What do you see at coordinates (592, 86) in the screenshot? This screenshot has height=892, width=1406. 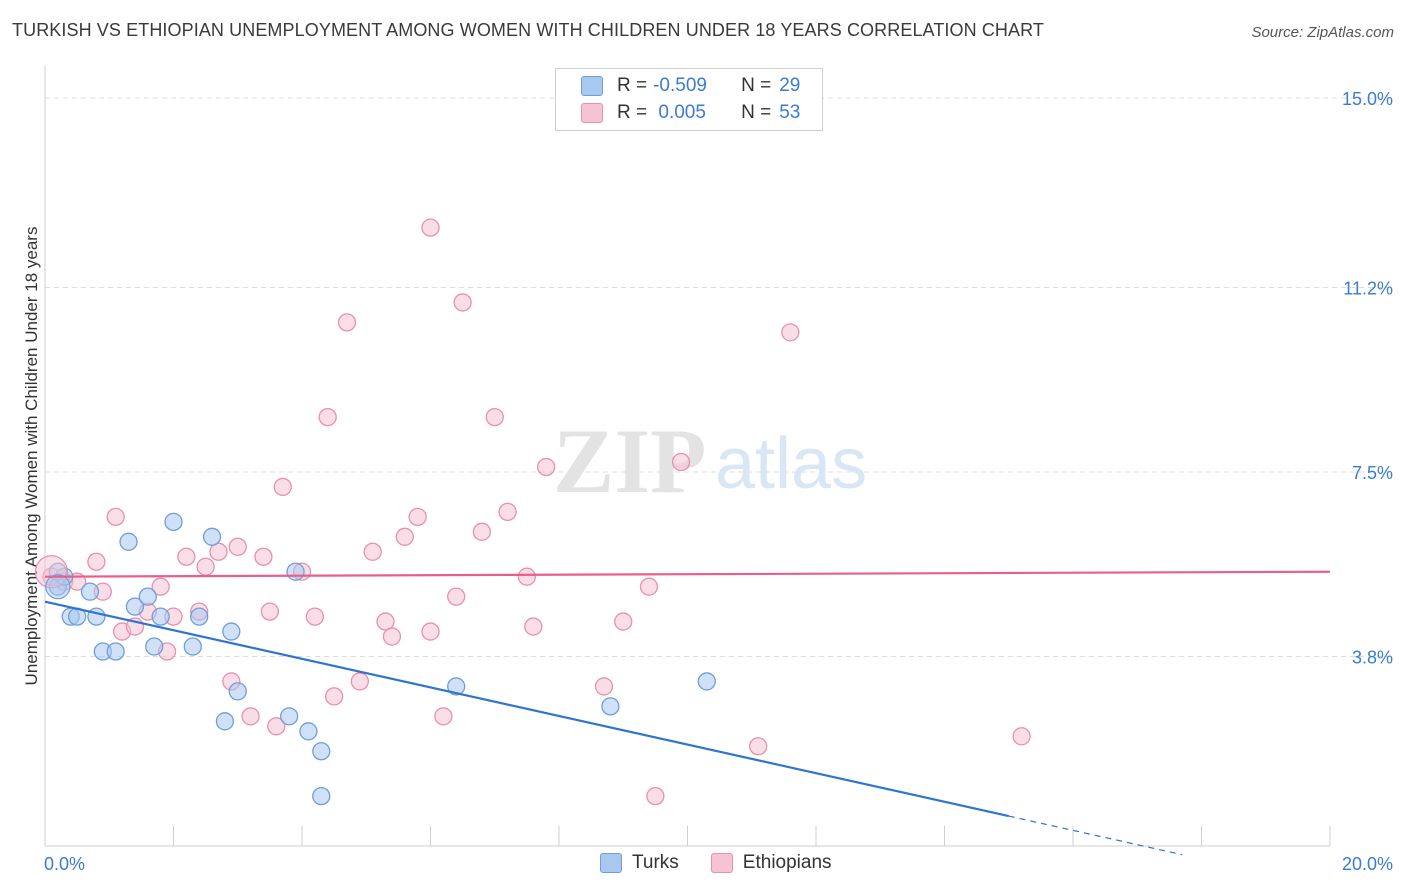 I see `turks-swatch` at bounding box center [592, 86].